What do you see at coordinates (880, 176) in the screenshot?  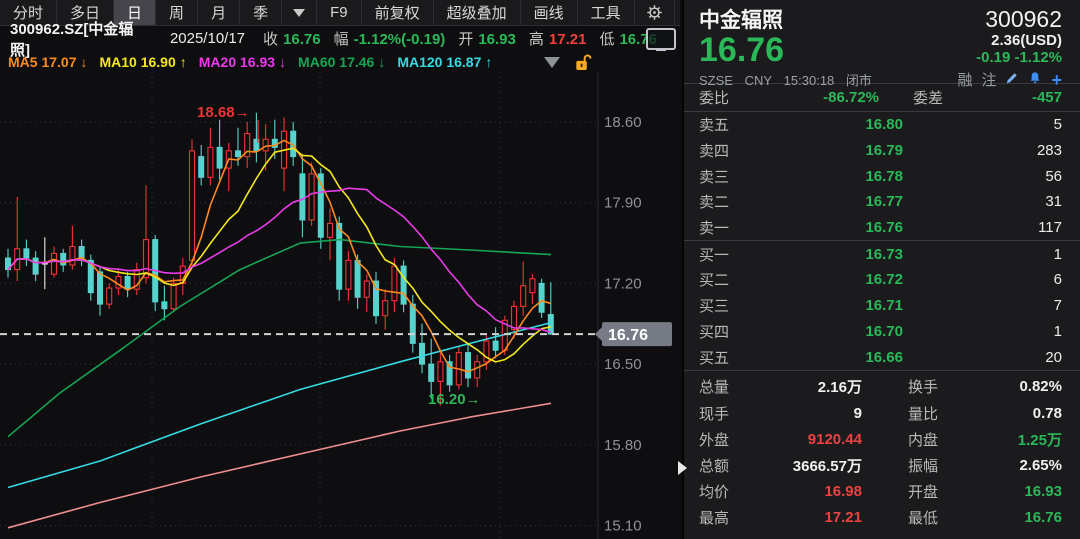 I see `order-book-row: 卖三 16.78 56` at bounding box center [880, 176].